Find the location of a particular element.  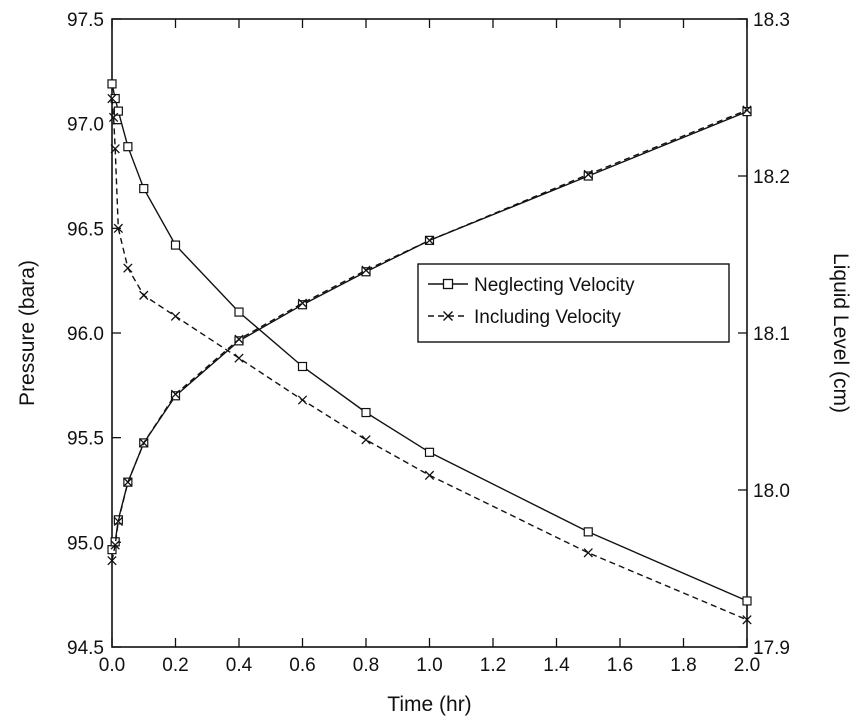

x-tick-label: 1.4 is located at coordinates (556, 665).